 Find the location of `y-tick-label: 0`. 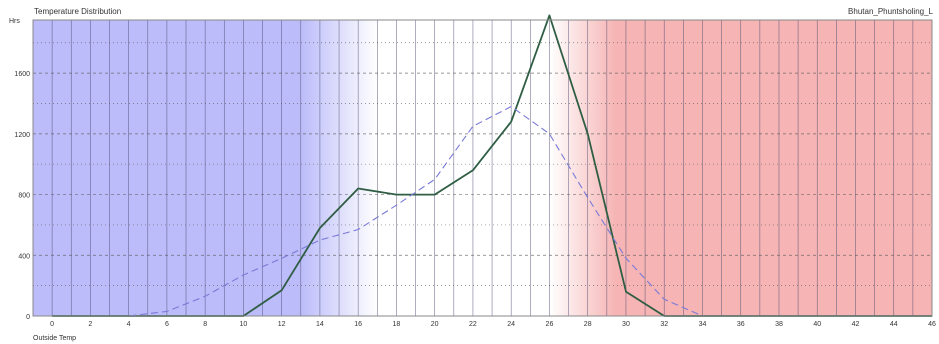

y-tick-label: 0 is located at coordinates (28, 317).